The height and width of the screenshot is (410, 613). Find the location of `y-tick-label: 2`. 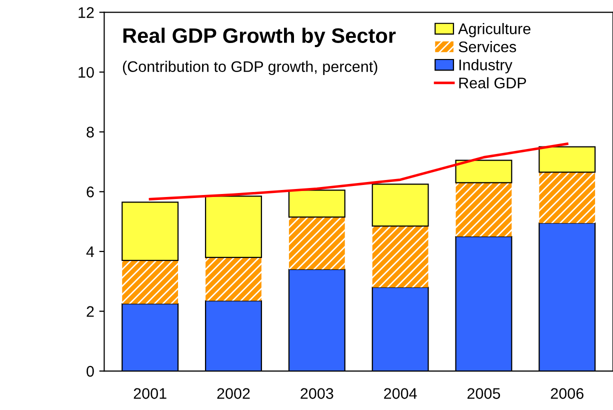

y-tick-label: 2 is located at coordinates (90, 311).